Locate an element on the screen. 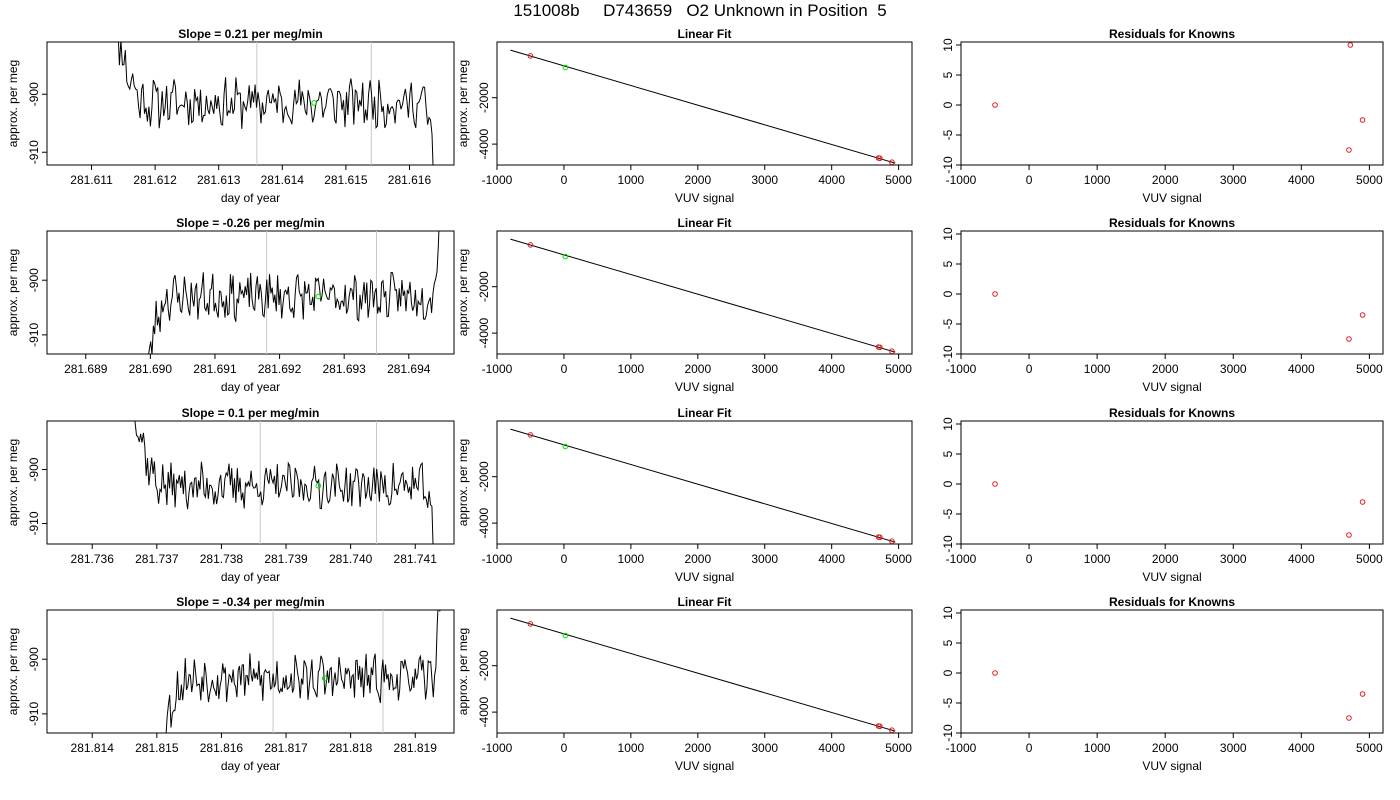 Image resolution: width=1400 pixels, height=800 pixels. x-tick-label: 281.741 is located at coordinates (416, 559).